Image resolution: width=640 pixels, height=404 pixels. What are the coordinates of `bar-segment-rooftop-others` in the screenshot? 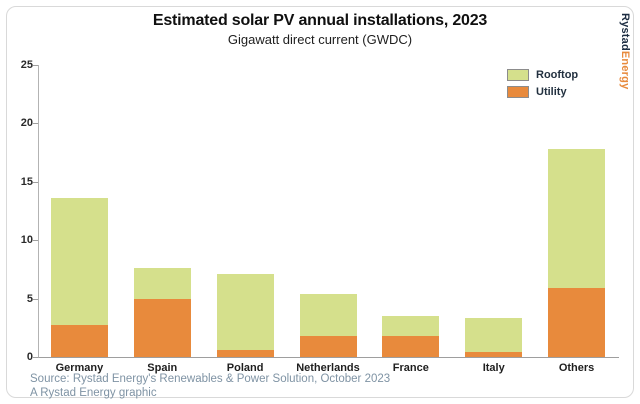 It's located at (577, 219).